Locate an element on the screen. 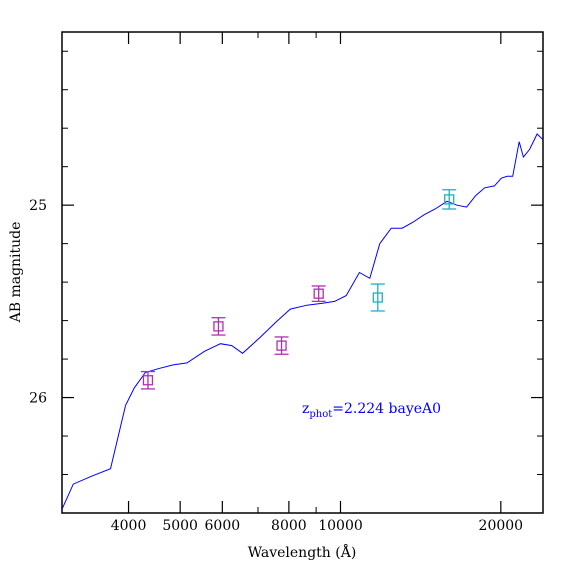 This screenshot has width=574, height=574. x-tick-labels: 4000 5000 6000 8000 10000 20000 is located at coordinates (317, 526).